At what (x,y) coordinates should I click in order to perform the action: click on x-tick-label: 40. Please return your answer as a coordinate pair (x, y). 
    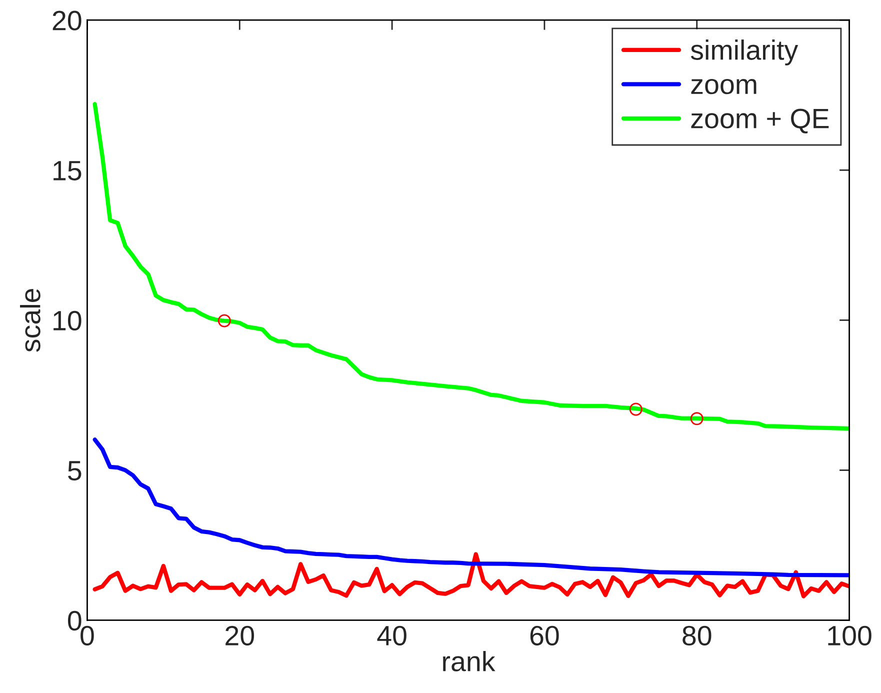
    Looking at the image, I should click on (391, 636).